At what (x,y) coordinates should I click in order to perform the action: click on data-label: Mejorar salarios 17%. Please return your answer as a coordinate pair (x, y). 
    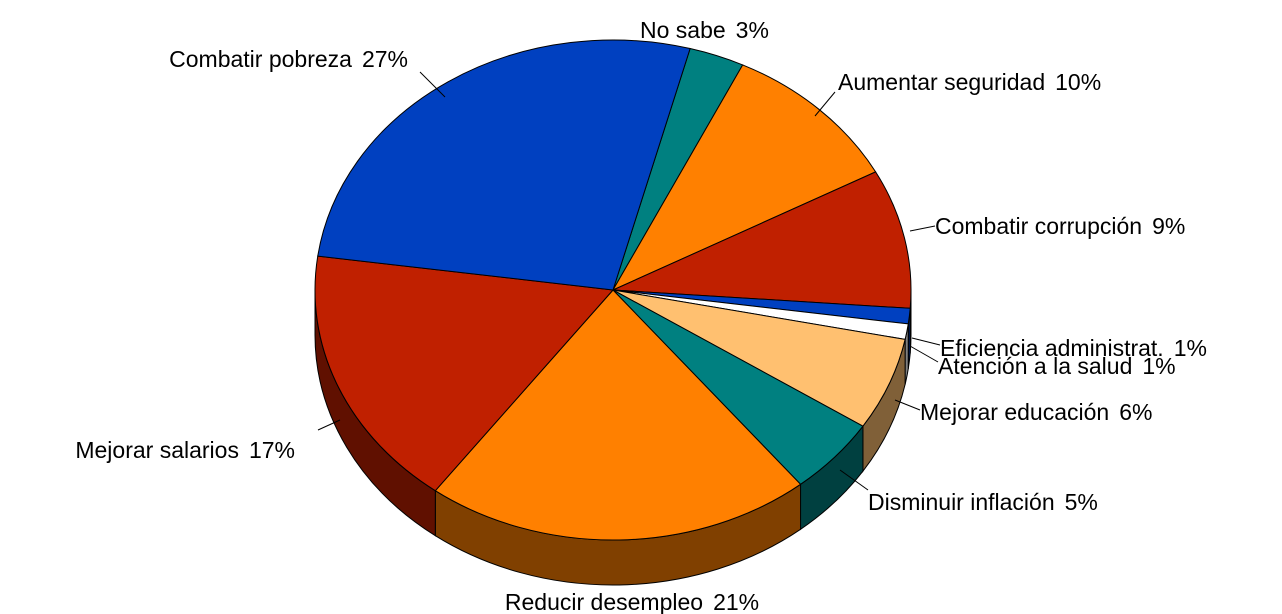
    Looking at the image, I should click on (185, 450).